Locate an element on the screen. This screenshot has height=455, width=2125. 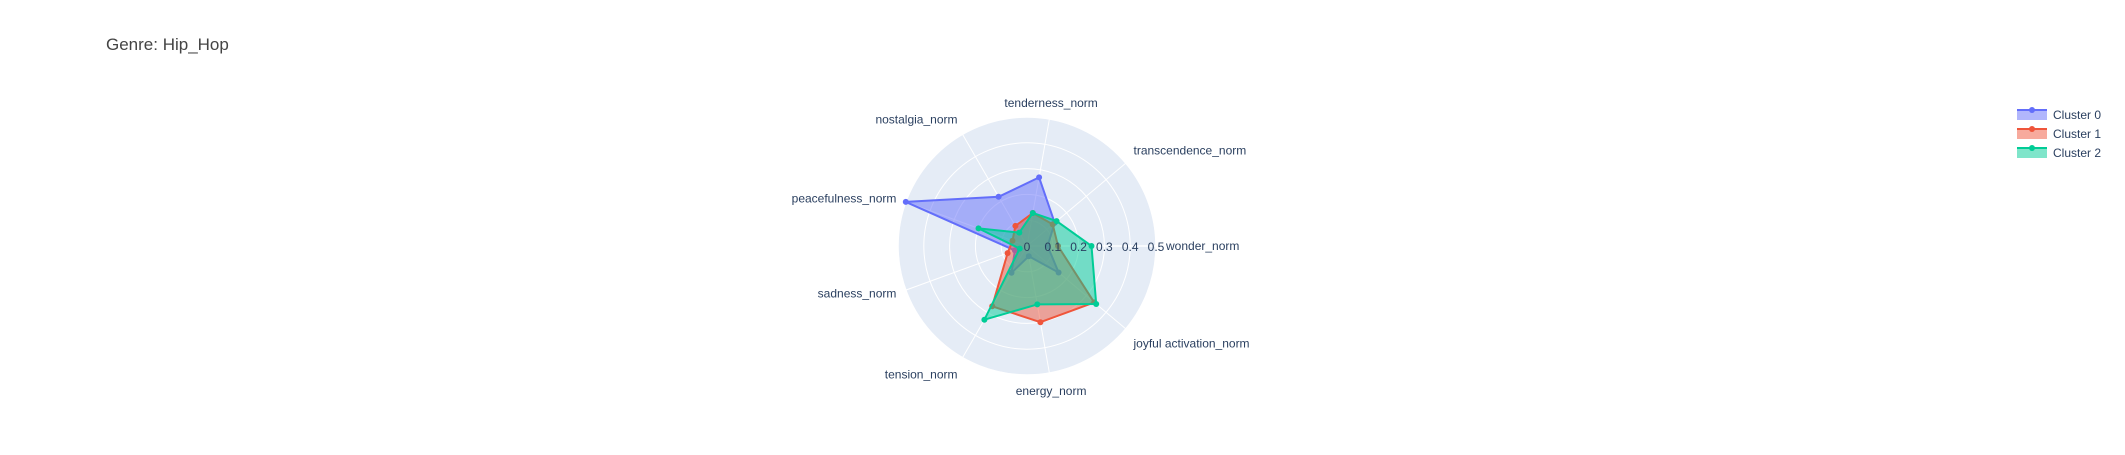
legend-label: Cluster 0 is located at coordinates (2077, 115).